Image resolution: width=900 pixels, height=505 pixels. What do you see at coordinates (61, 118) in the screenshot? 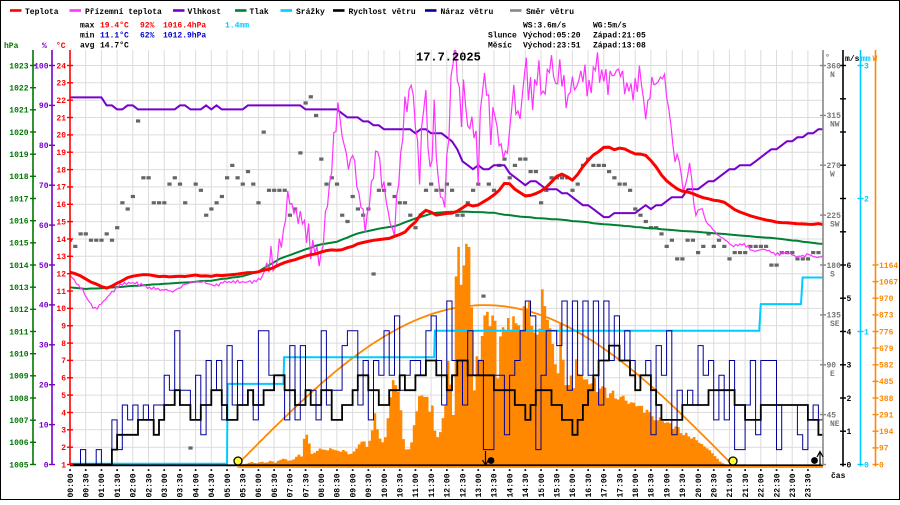
I see `svg-text: 21` at bounding box center [61, 118].